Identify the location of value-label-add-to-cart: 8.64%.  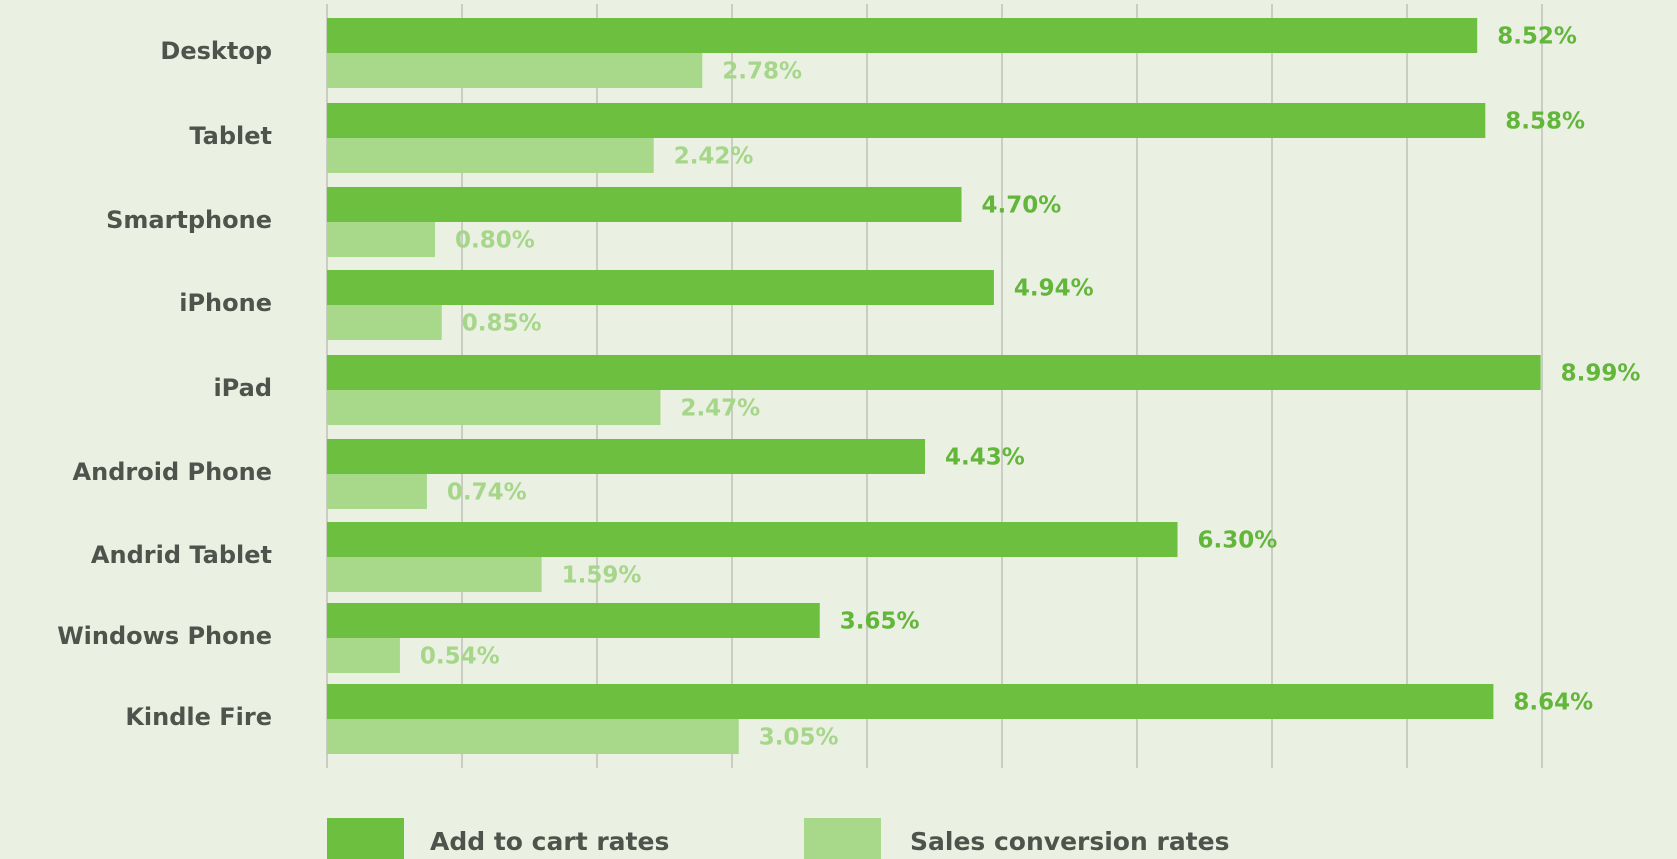
(1553, 703).